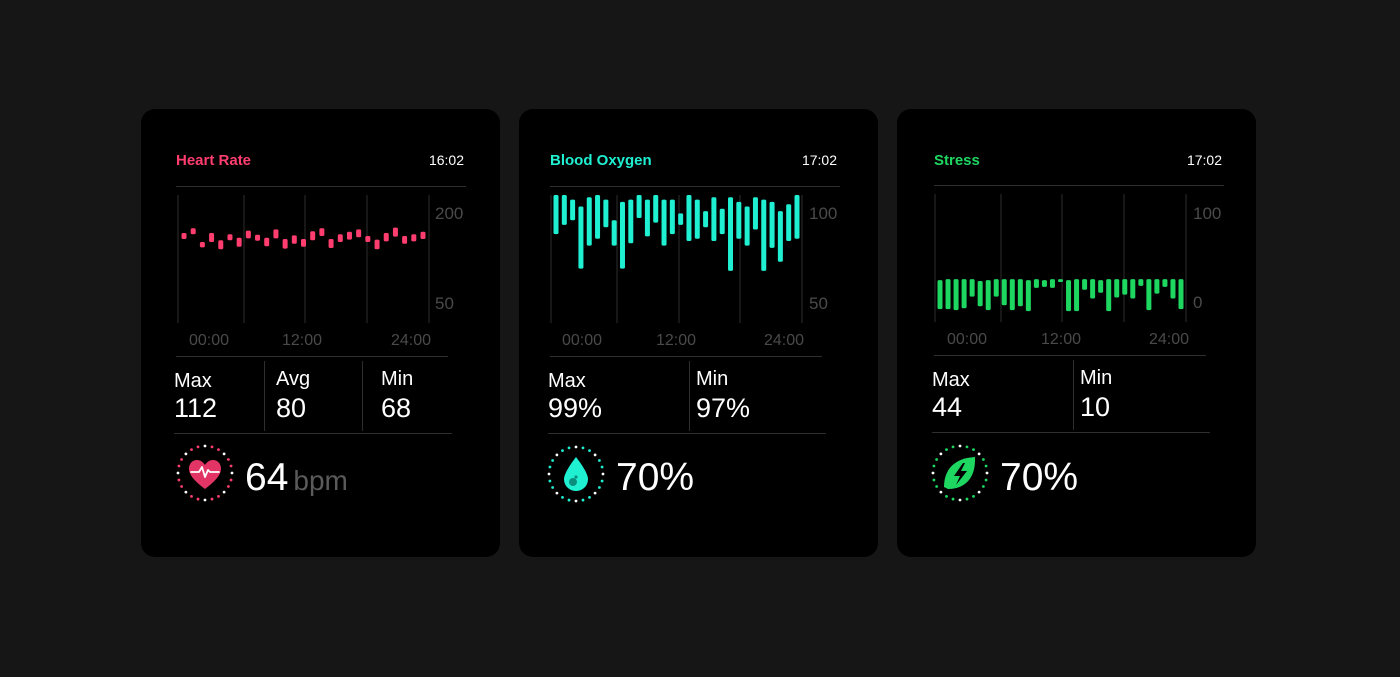 The width and height of the screenshot is (1400, 677). I want to click on current-stress: 70%, so click(1039, 477).